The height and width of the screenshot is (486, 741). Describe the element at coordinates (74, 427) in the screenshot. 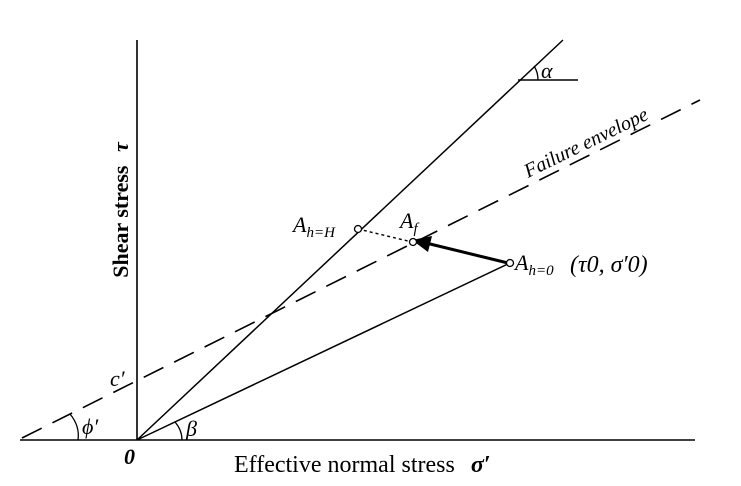

I see `phi-arc` at that location.